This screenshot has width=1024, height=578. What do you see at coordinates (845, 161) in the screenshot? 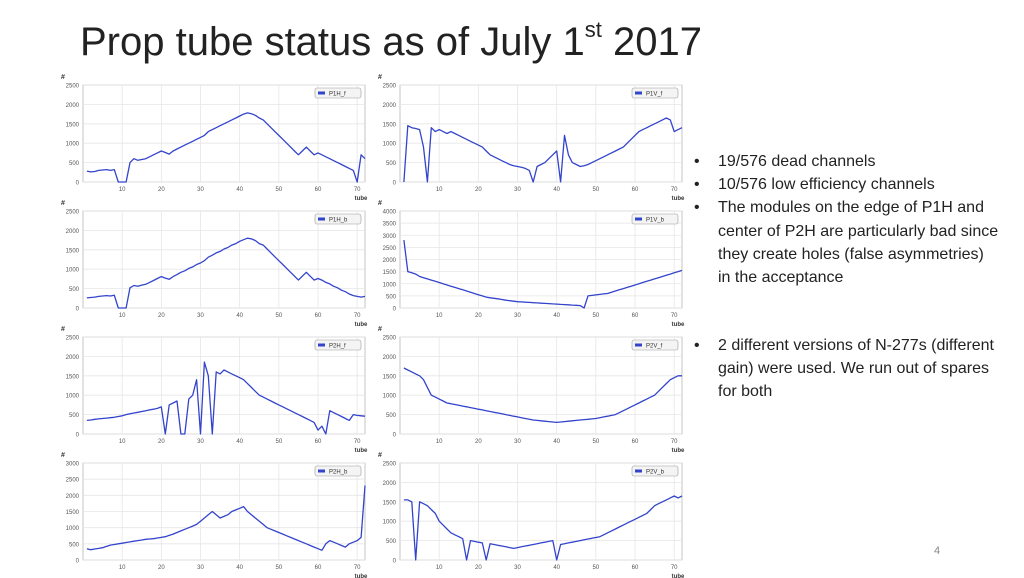
I see `bullet-item: • 19/576 dead channels` at bounding box center [845, 161].